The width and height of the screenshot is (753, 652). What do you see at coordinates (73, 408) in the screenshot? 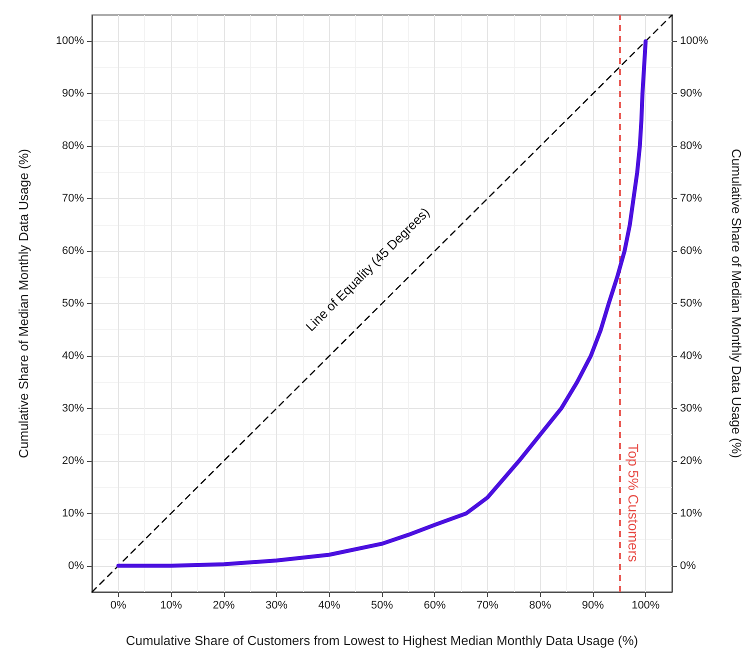
I see `y-tick-label: 30%` at bounding box center [73, 408].